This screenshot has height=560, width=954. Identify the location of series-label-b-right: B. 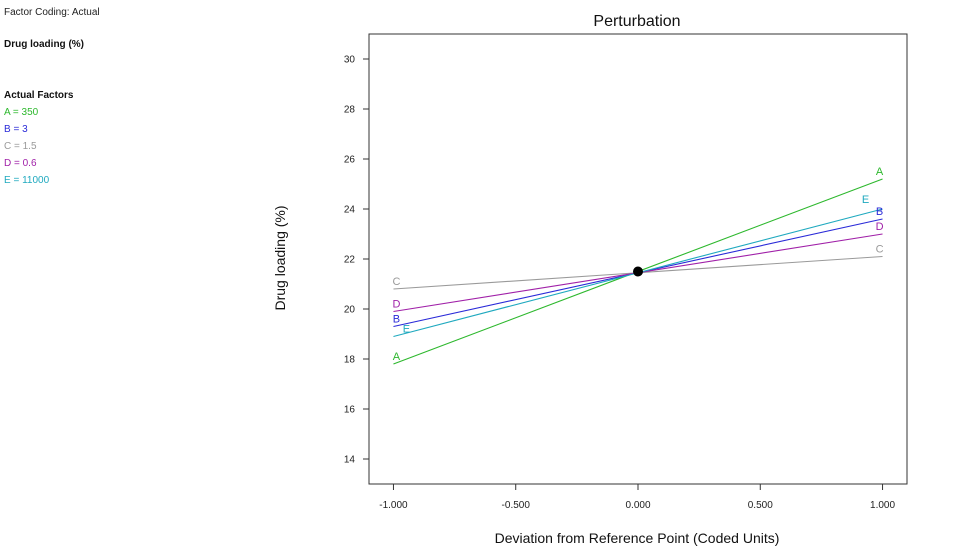
(879, 212).